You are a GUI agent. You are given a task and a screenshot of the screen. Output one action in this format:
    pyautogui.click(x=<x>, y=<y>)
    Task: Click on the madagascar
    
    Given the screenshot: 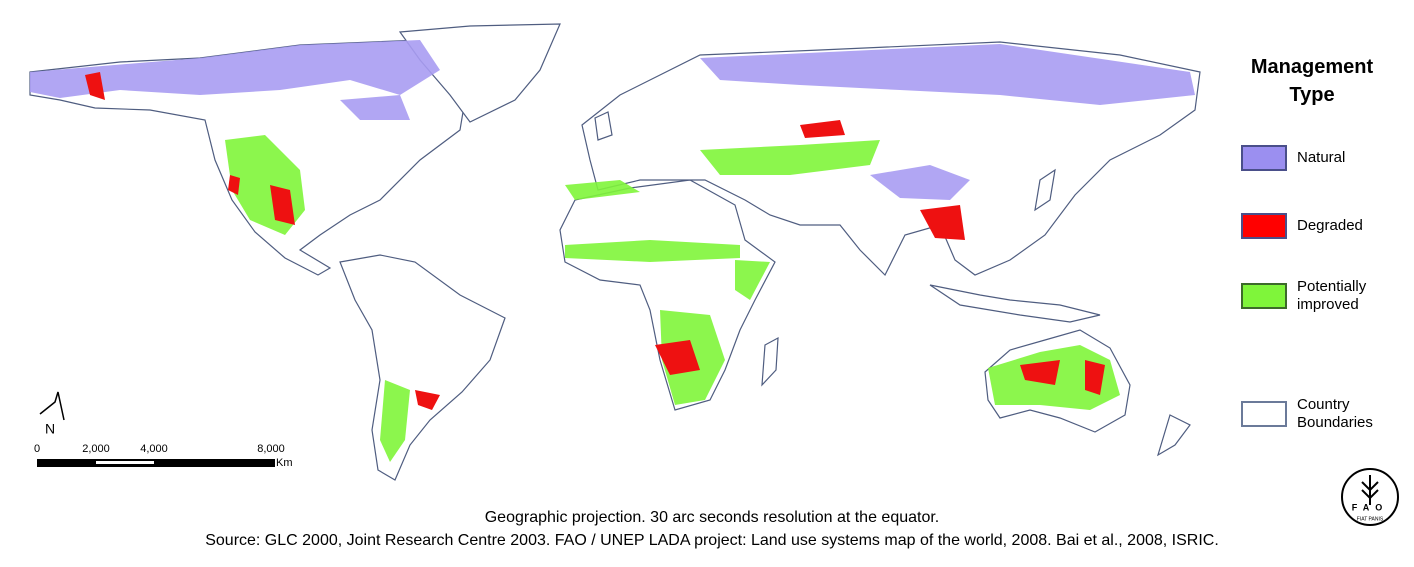 What is the action you would take?
    pyautogui.click(x=770, y=361)
    